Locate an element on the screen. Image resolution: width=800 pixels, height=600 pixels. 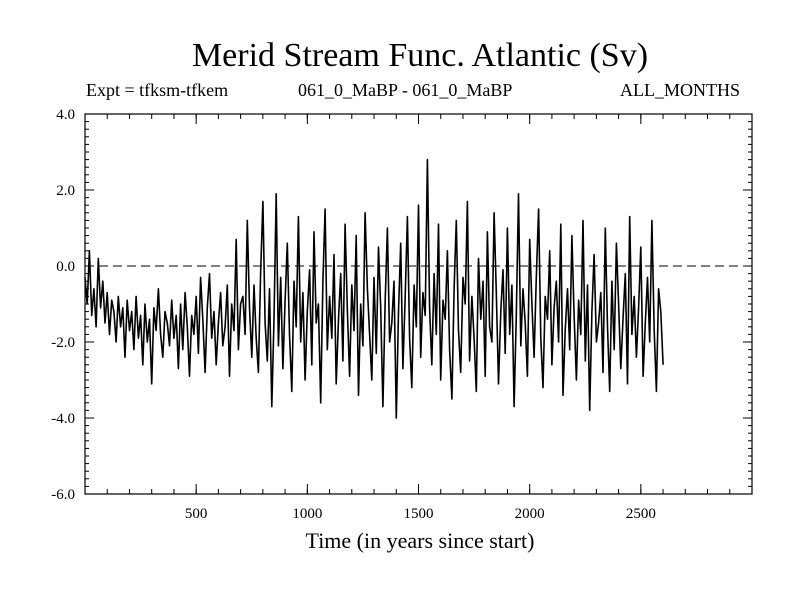
x-tick-label: 1500 is located at coordinates (419, 514).